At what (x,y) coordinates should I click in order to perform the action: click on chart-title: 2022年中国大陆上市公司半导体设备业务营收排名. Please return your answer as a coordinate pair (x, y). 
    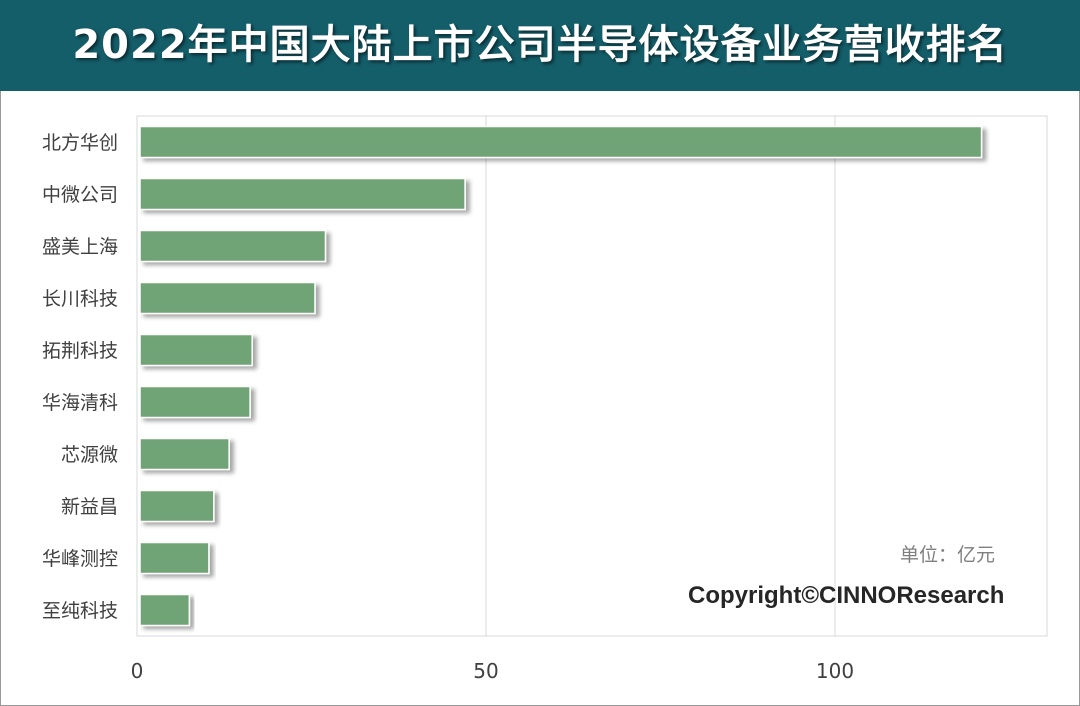
    Looking at the image, I should click on (540, 45).